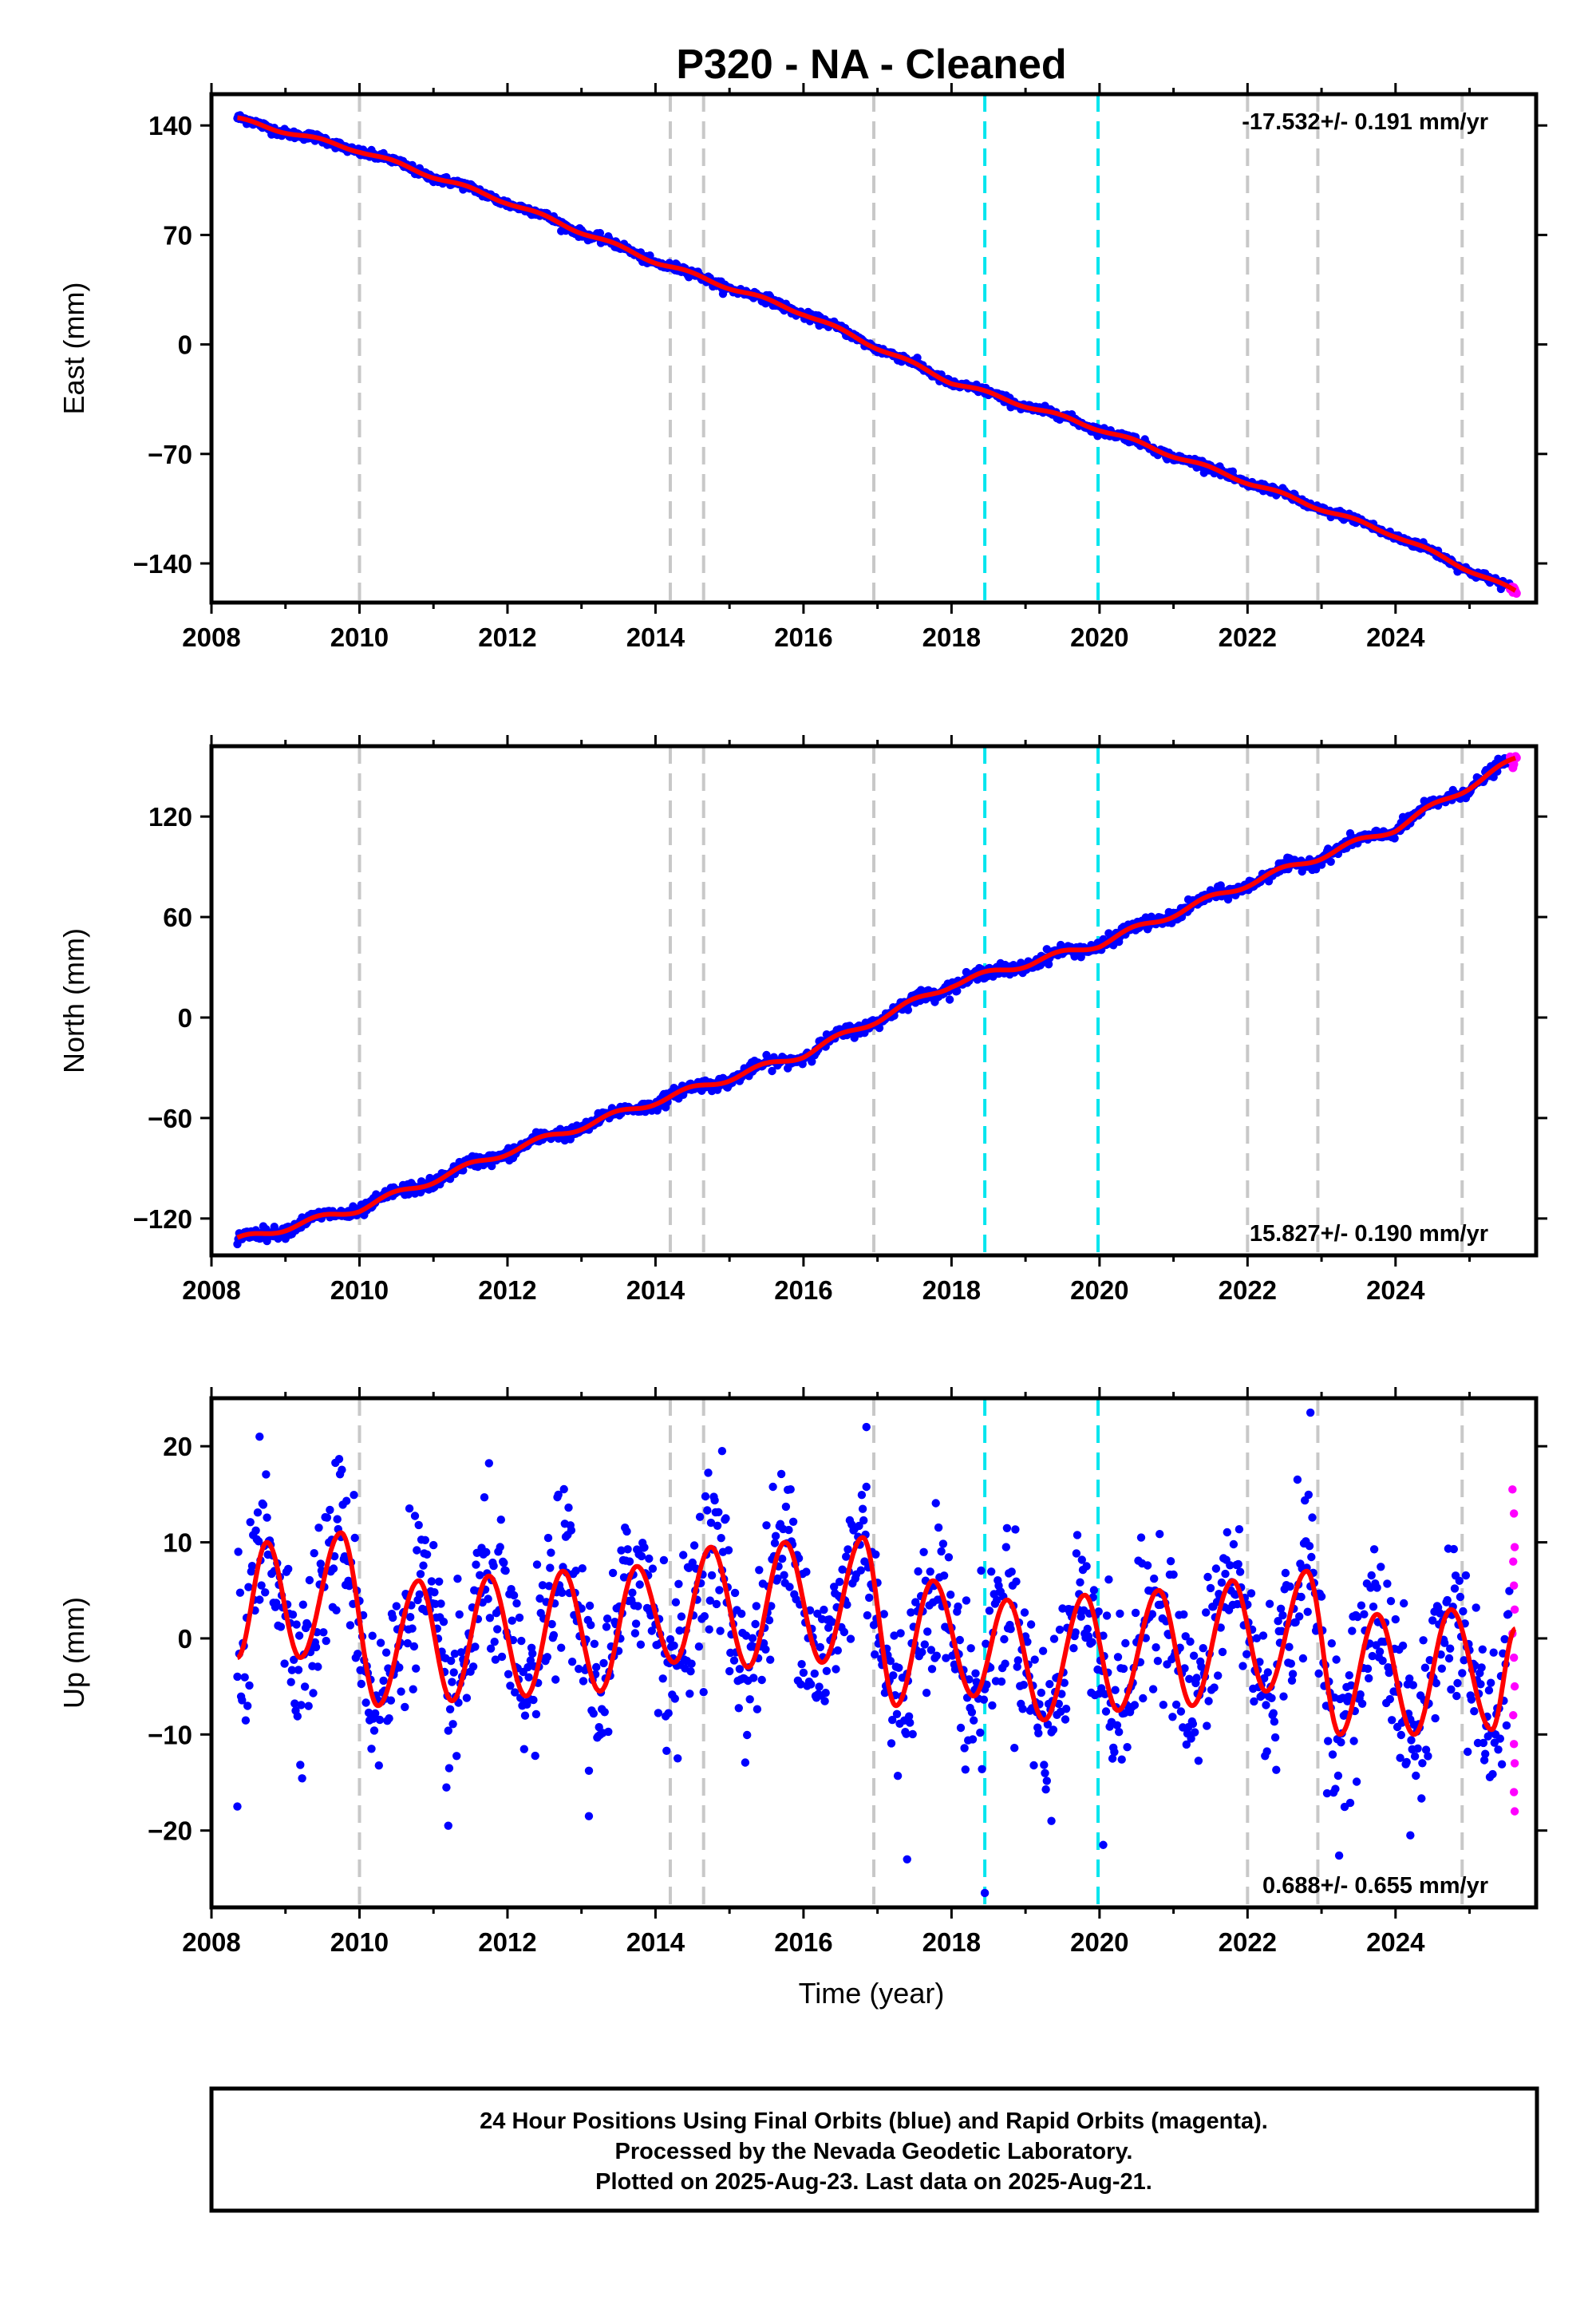 This screenshot has height=2316, width=1596. I want to click on x-tick-label: 2018, so click(951, 637).